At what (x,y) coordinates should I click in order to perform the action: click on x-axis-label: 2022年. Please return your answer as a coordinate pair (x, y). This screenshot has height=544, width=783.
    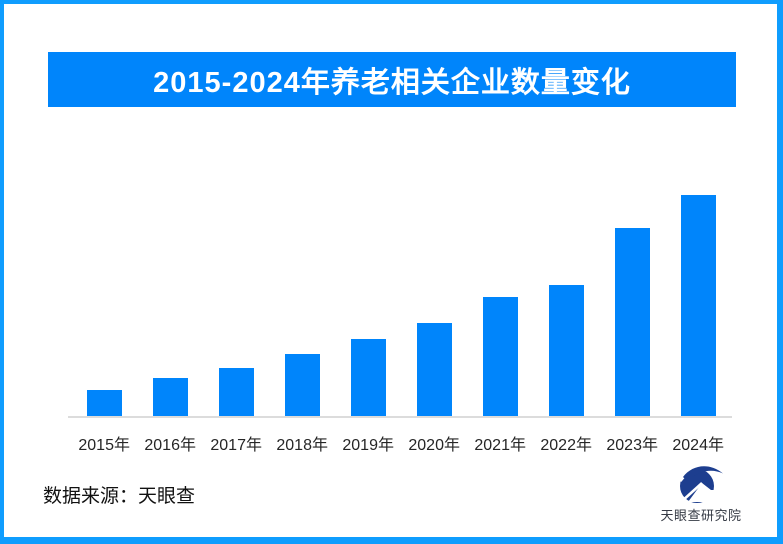
    Looking at the image, I should click on (566, 445).